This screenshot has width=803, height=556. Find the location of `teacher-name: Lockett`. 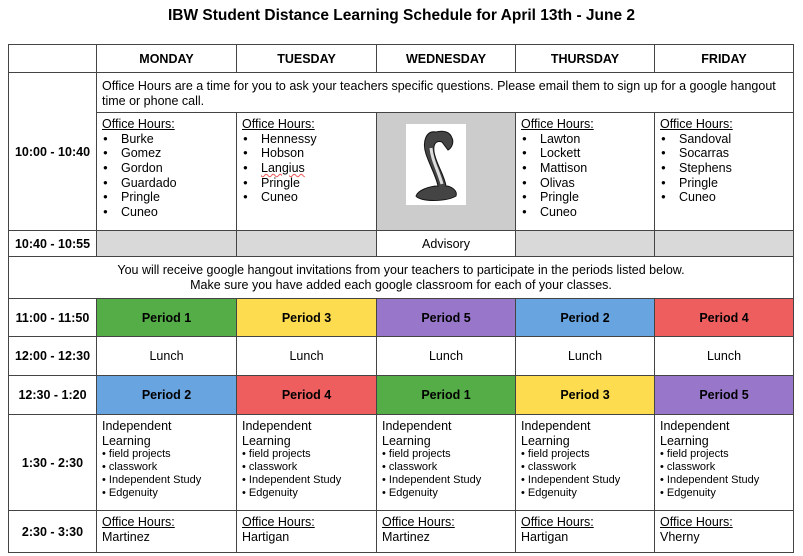

teacher-name: Lockett is located at coordinates (585, 153).